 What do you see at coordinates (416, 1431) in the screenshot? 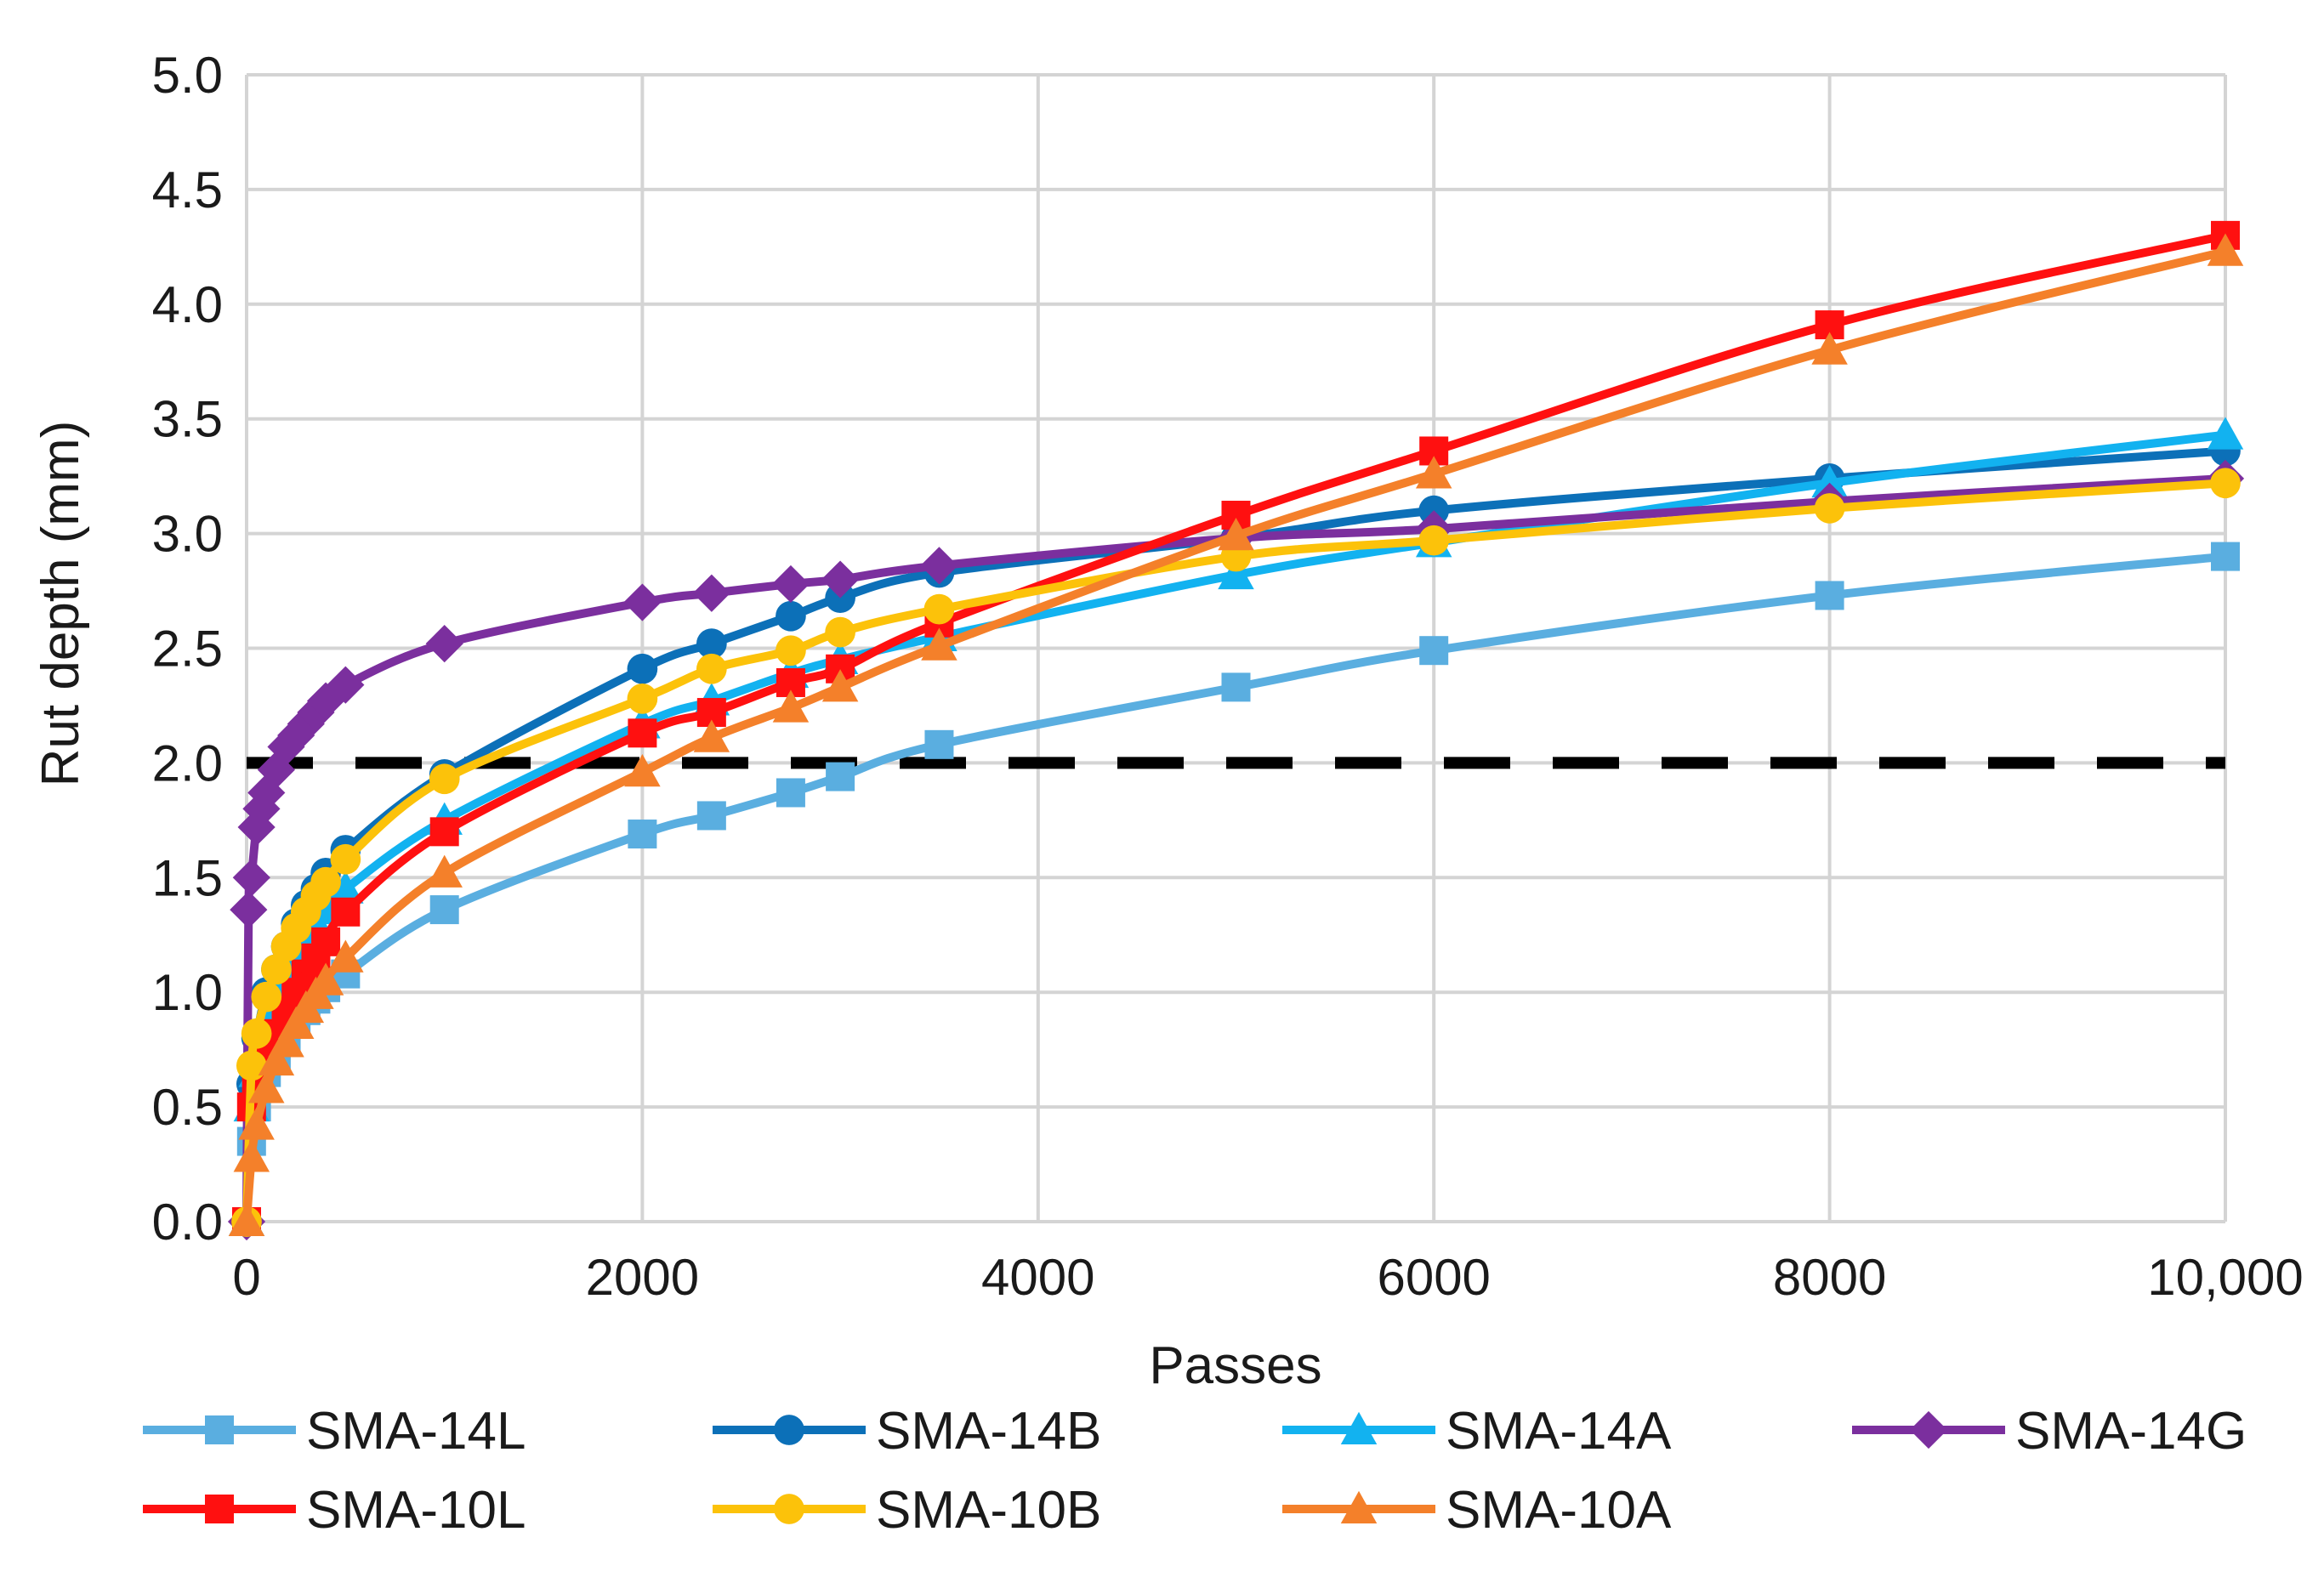
I see `legend-label-sma-14l: SMA-14L` at bounding box center [416, 1431].